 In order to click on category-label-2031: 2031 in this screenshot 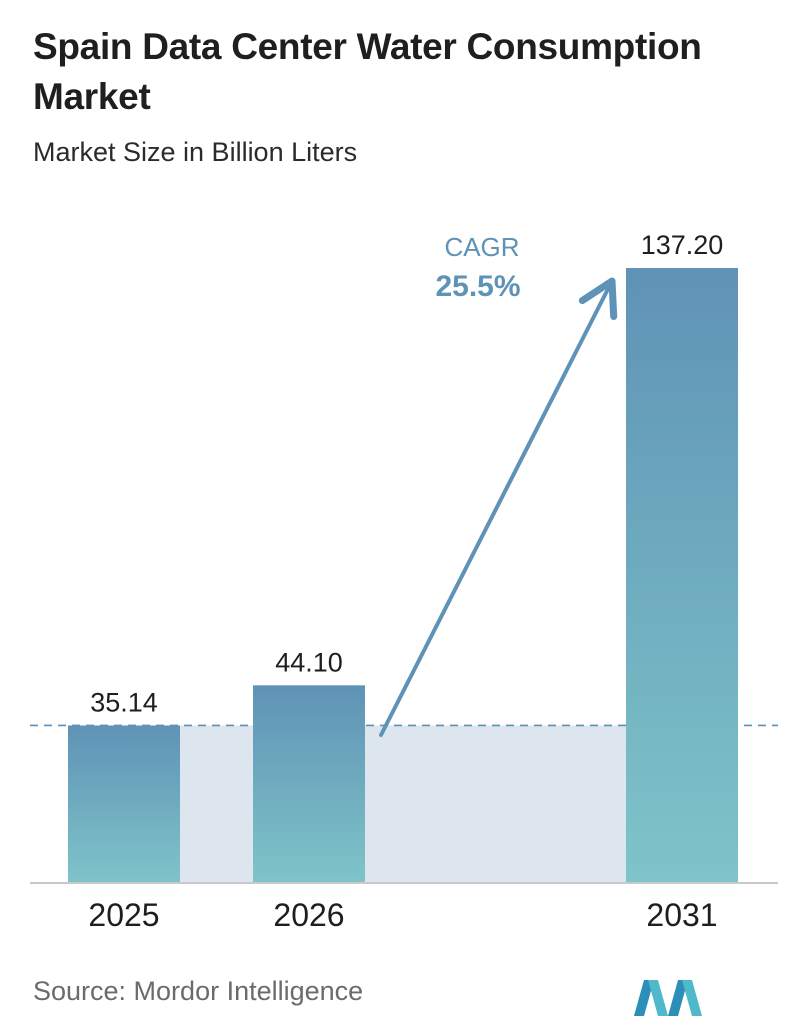, I will do `click(681, 915)`.